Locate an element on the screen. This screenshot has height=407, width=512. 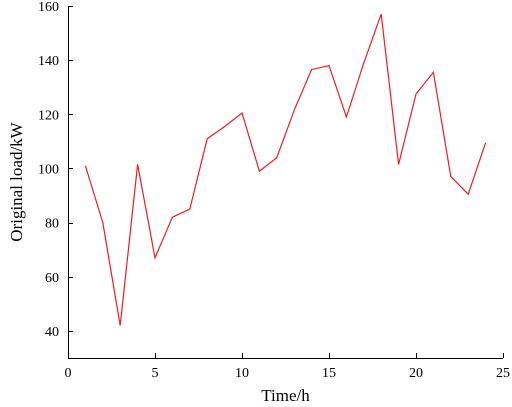
y-tick-label: 60 is located at coordinates (52, 278).